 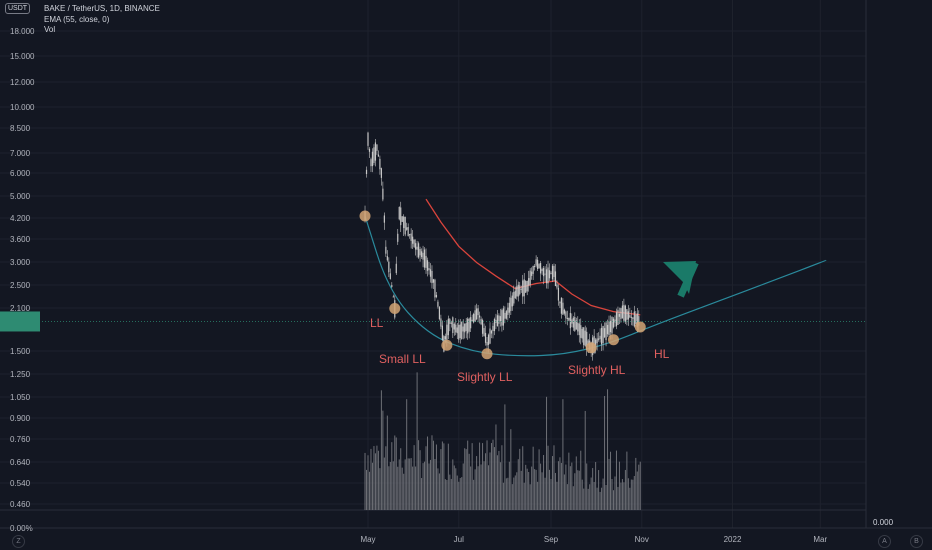 What do you see at coordinates (20, 196) in the screenshot?
I see `price-tick-label: 5.000` at bounding box center [20, 196].